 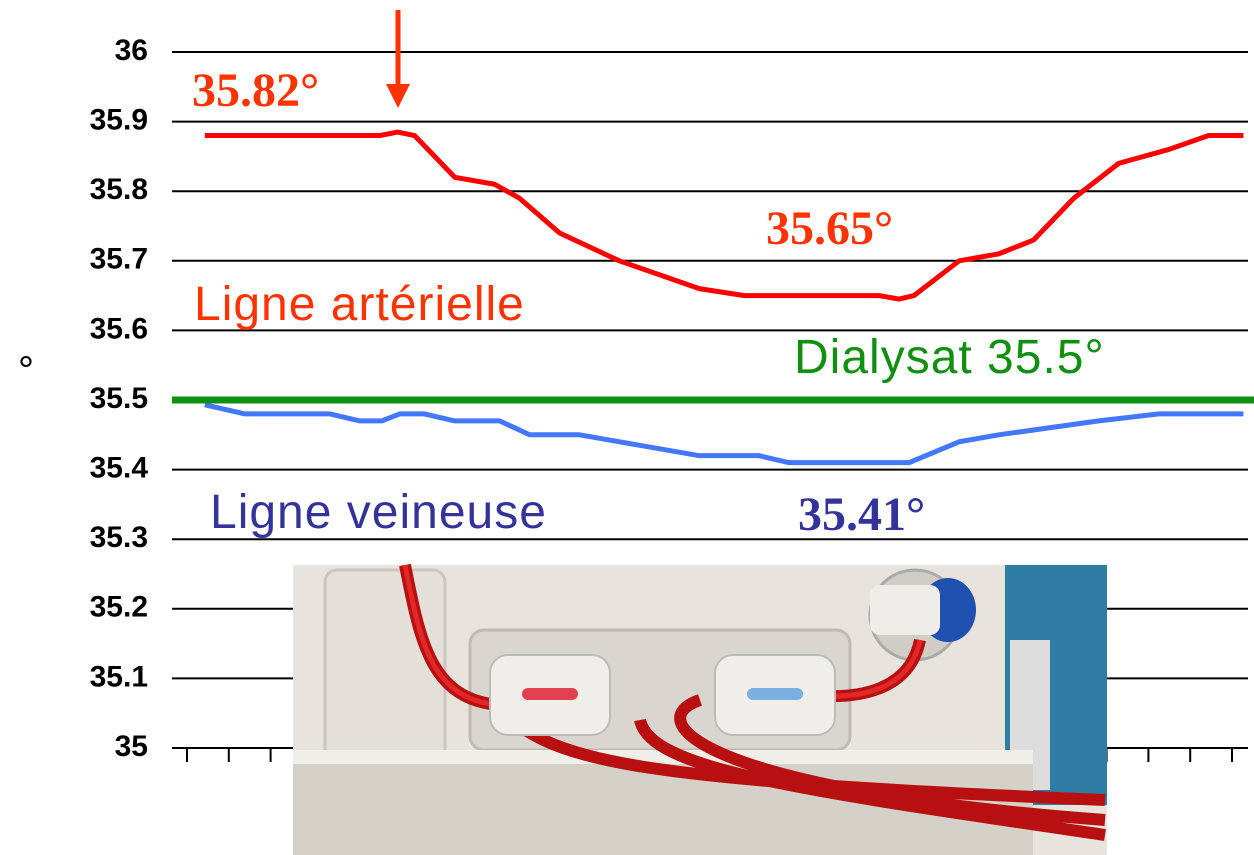 What do you see at coordinates (131, 50) in the screenshot?
I see `y-tick-label: 36` at bounding box center [131, 50].